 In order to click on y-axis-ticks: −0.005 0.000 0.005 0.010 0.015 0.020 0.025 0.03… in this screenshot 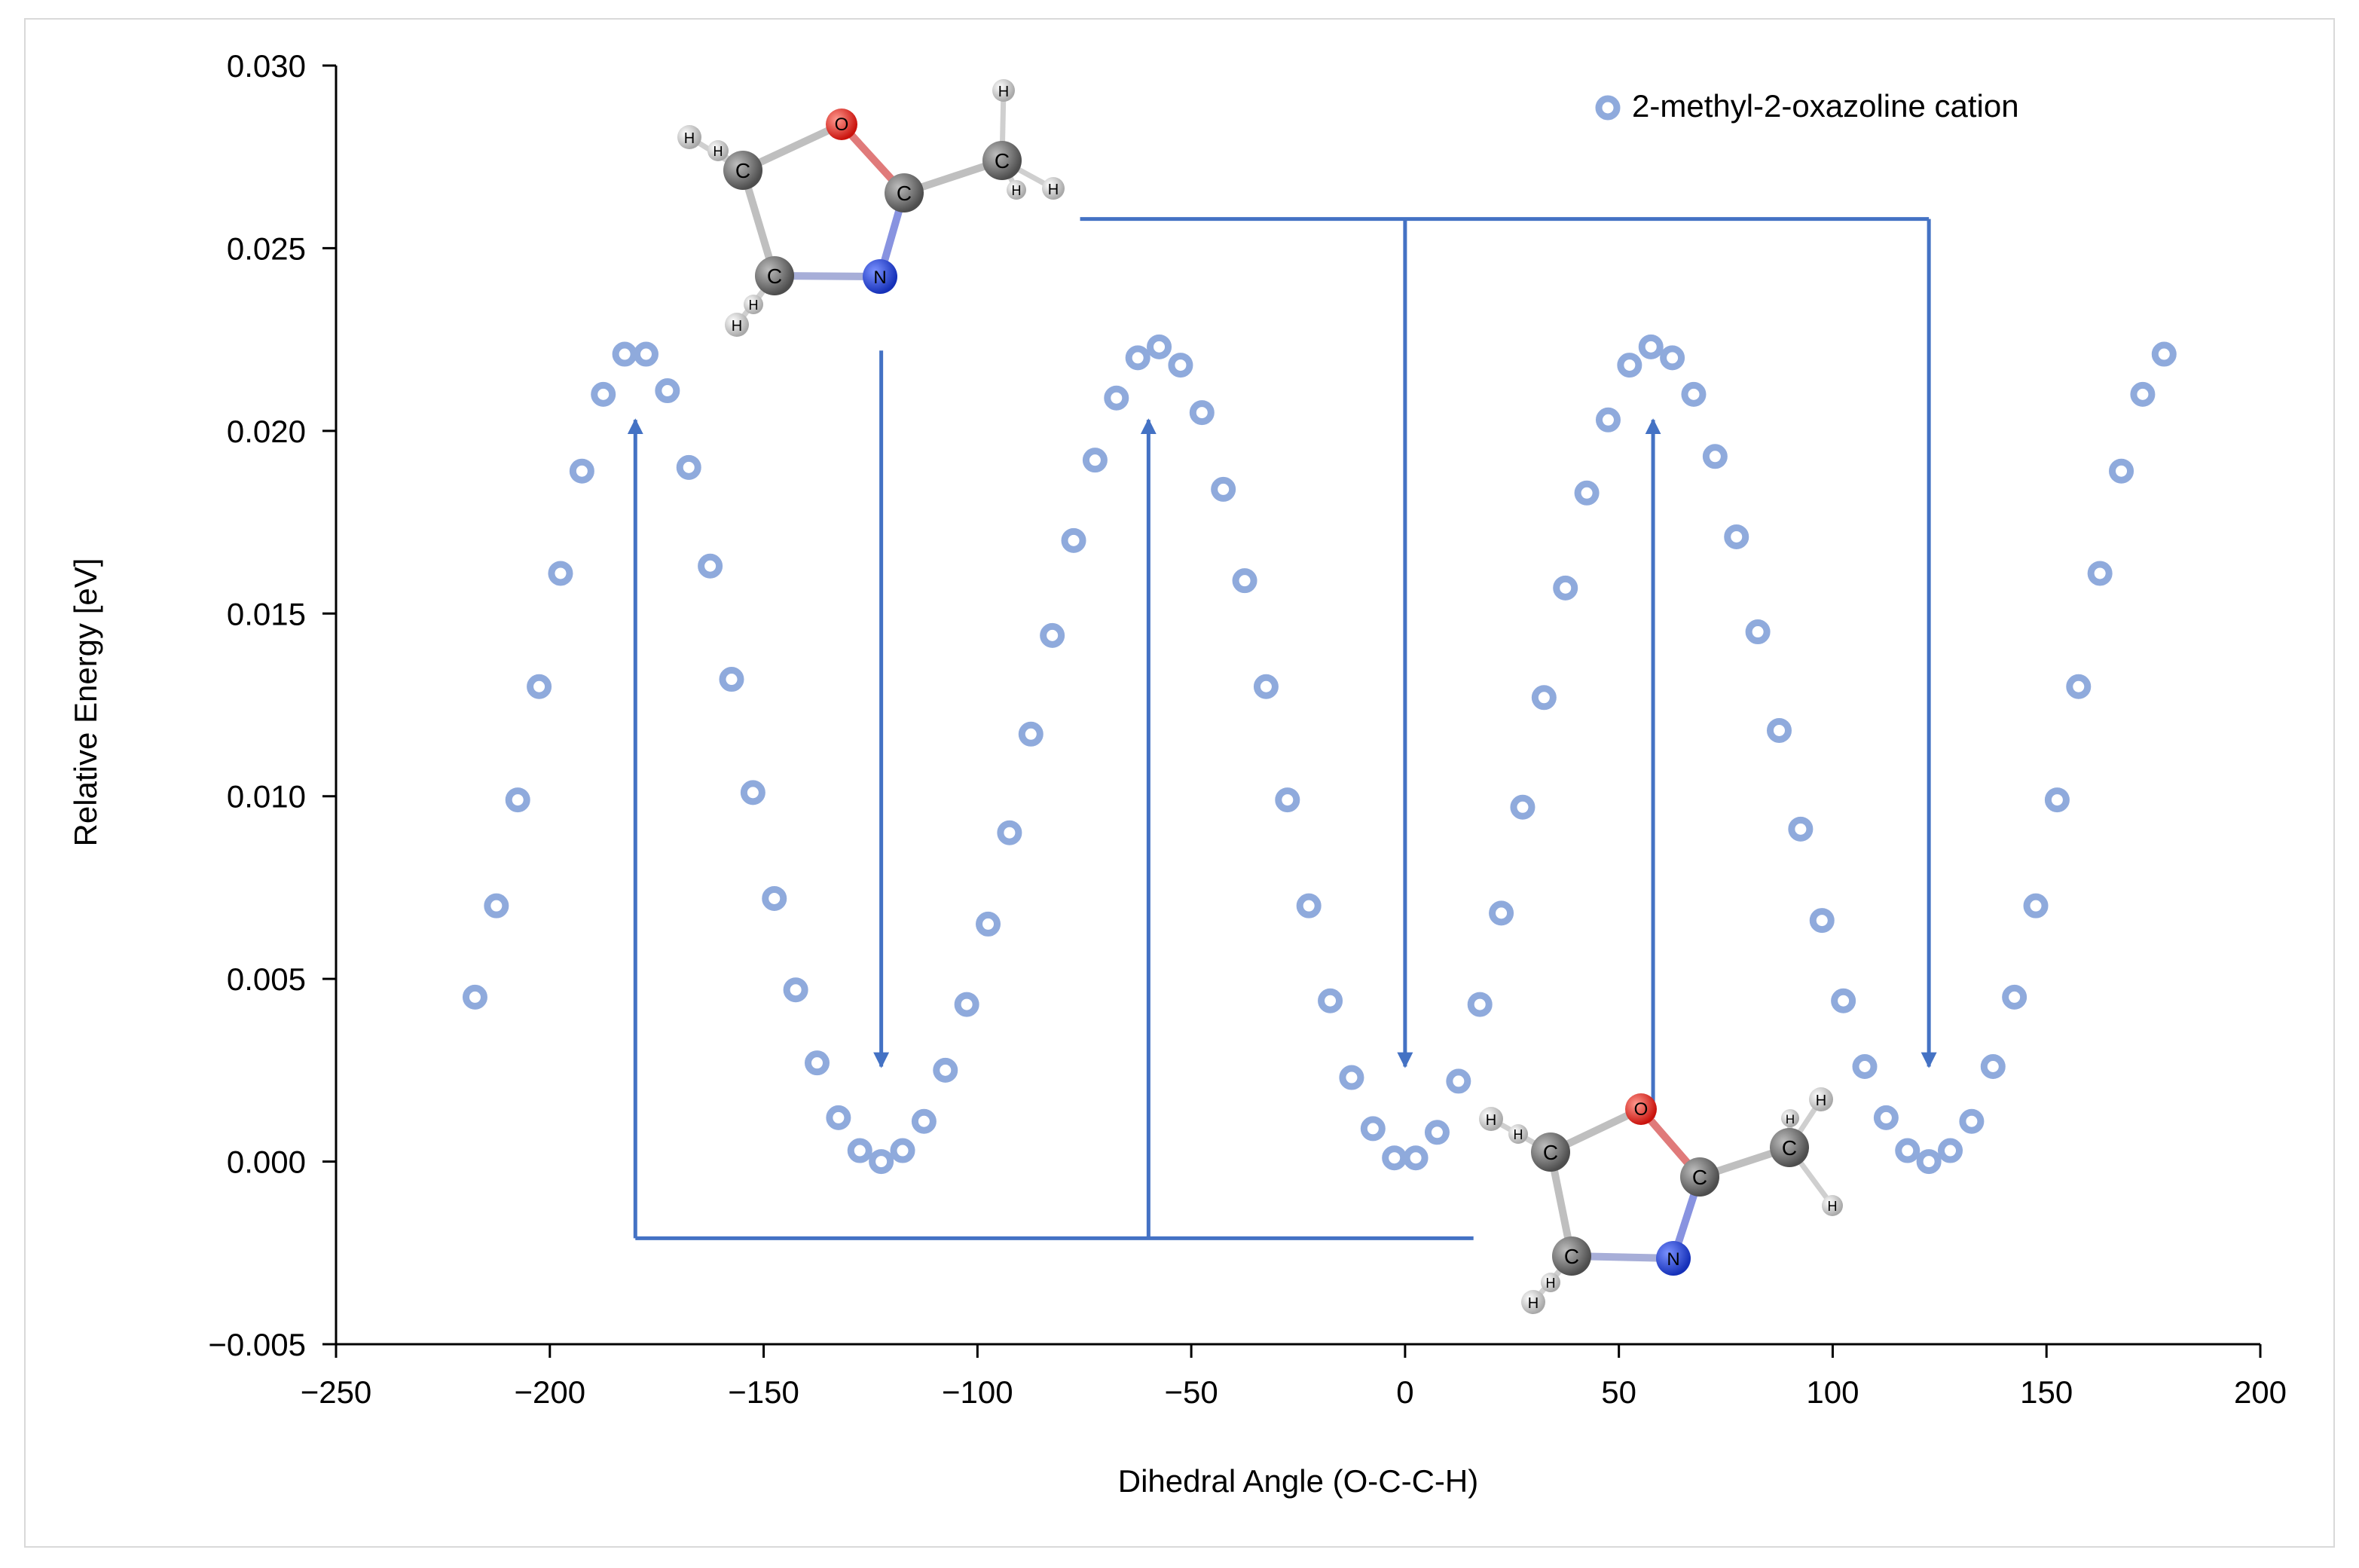, I will do `click(272, 705)`.